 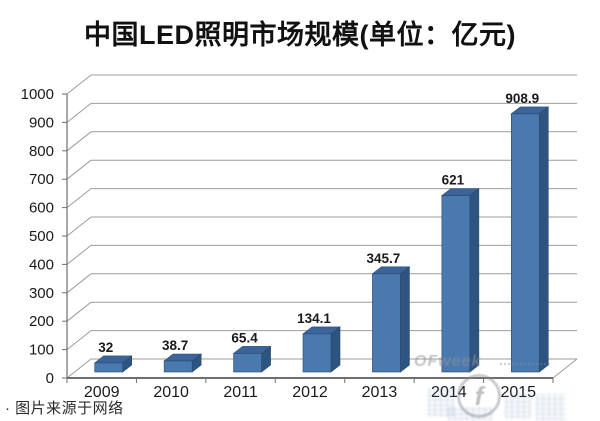 I want to click on value-label-2014: 621, so click(x=453, y=180).